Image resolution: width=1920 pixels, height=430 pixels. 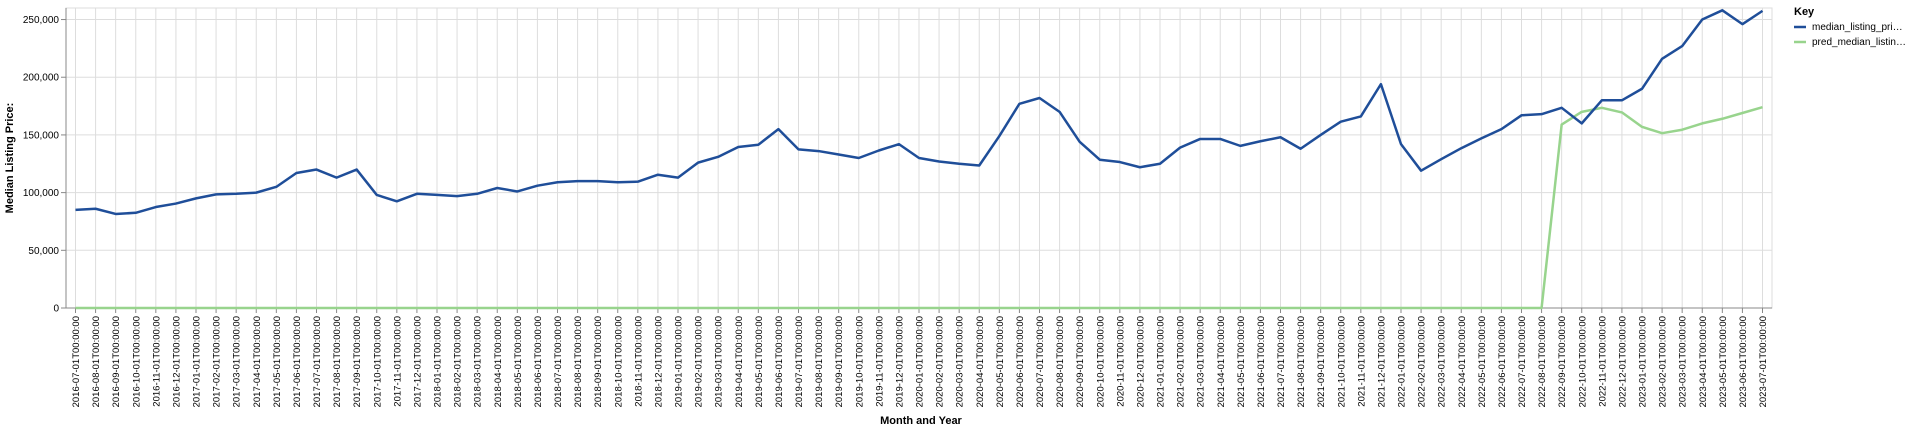 What do you see at coordinates (1763, 361) in the screenshot?
I see `x-tick-label: 2023-07-01T00:00:00` at bounding box center [1763, 361].